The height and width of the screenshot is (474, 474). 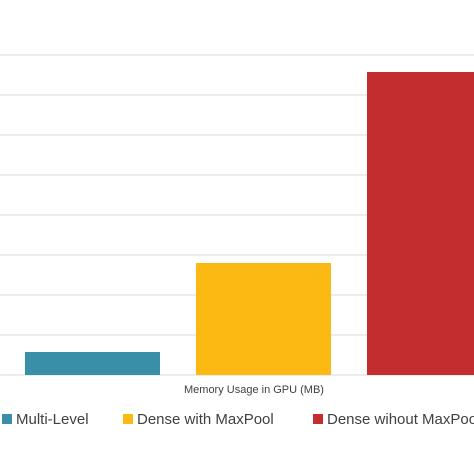 What do you see at coordinates (254, 390) in the screenshot?
I see `x-tick-label: Memory Usage in GPU (MB)` at bounding box center [254, 390].